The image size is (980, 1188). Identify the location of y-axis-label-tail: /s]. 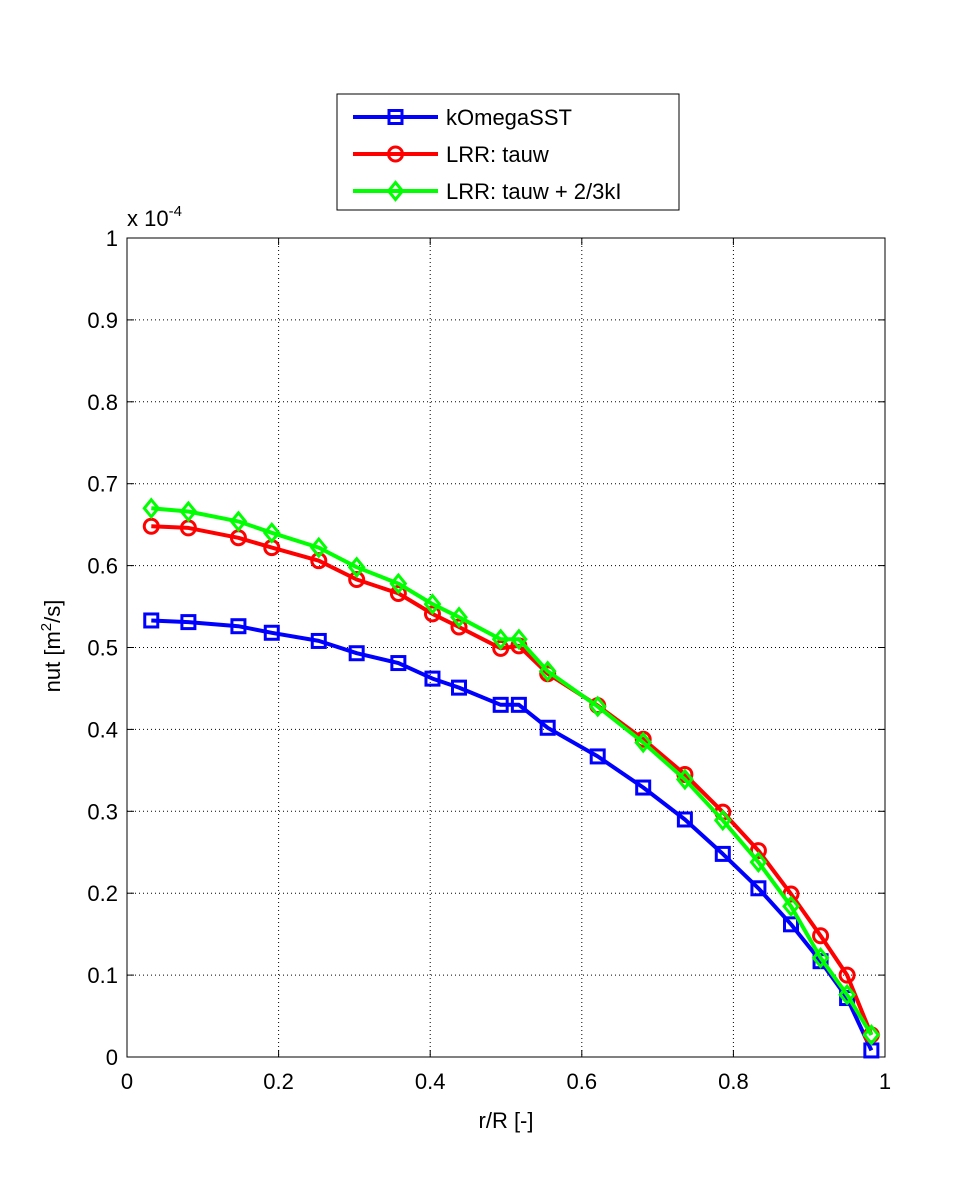
(52, 611).